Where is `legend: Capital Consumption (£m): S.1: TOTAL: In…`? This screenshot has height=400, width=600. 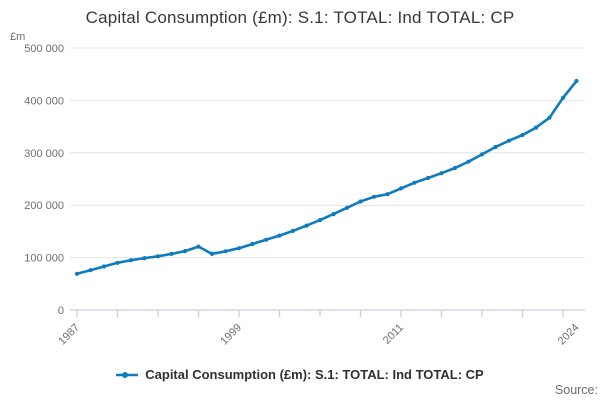
legend: Capital Consumption (£m): S.1: TOTAL: In… is located at coordinates (300, 374).